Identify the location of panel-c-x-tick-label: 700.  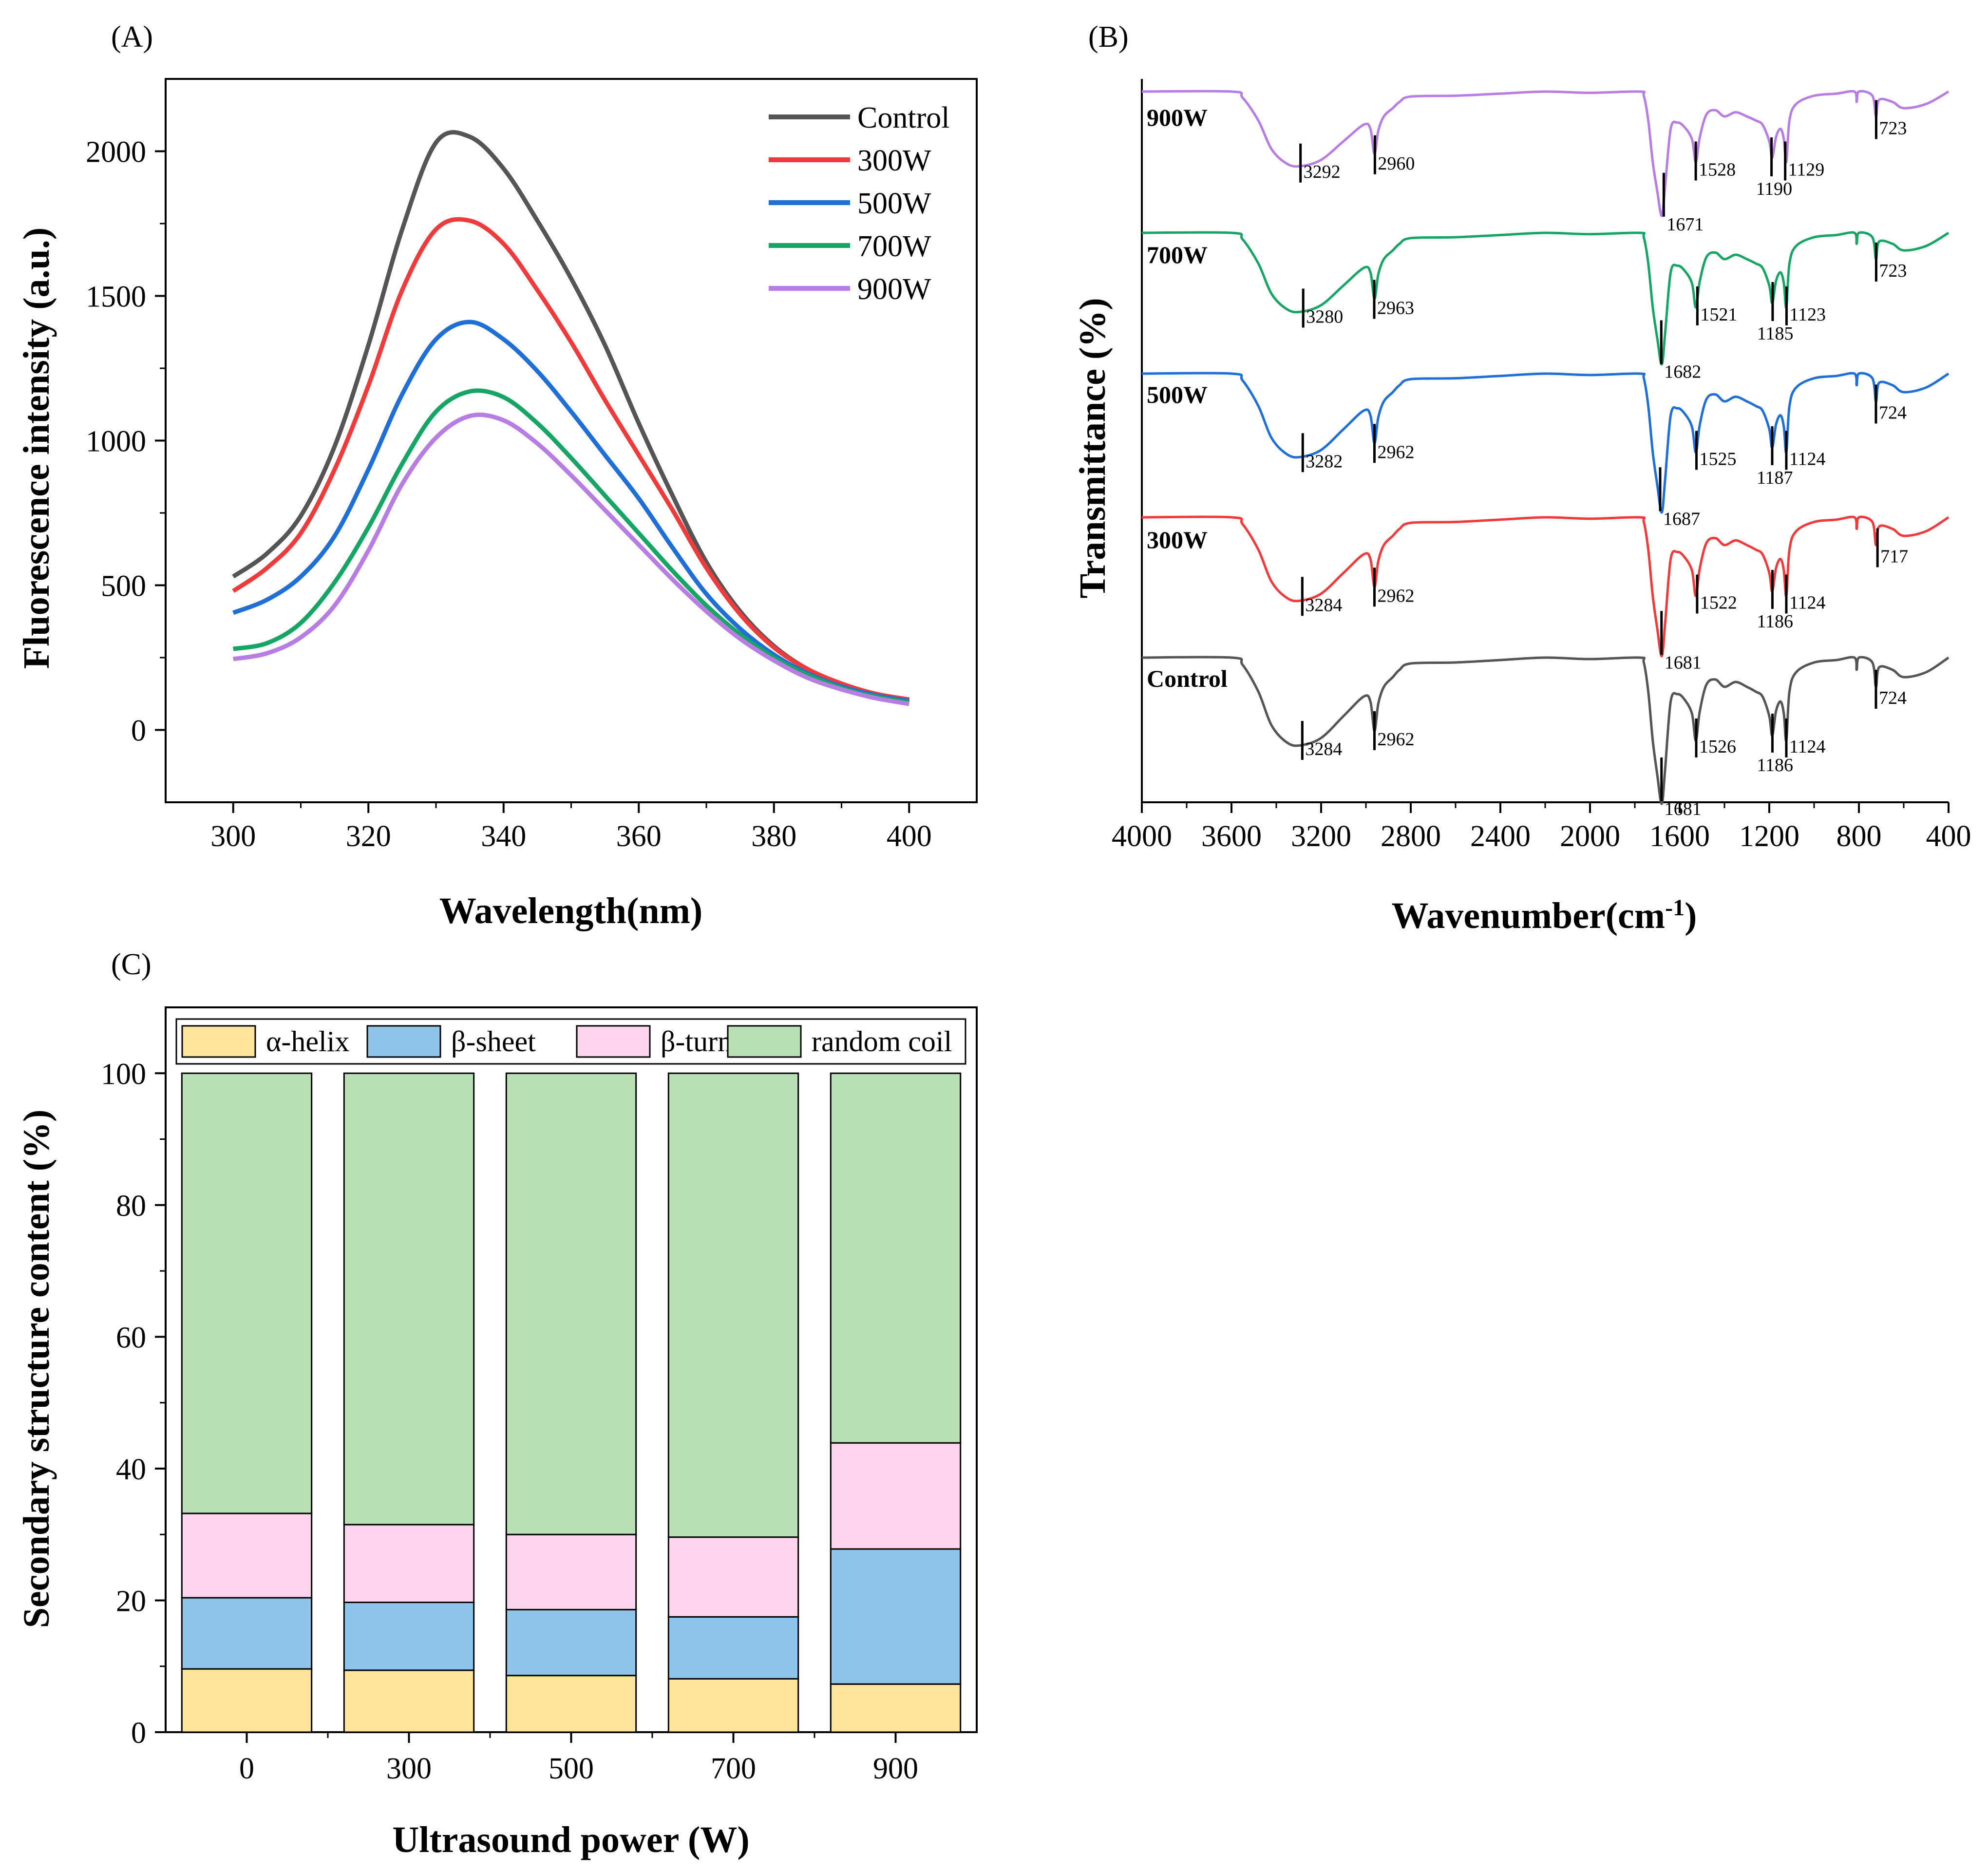
(733, 1769).